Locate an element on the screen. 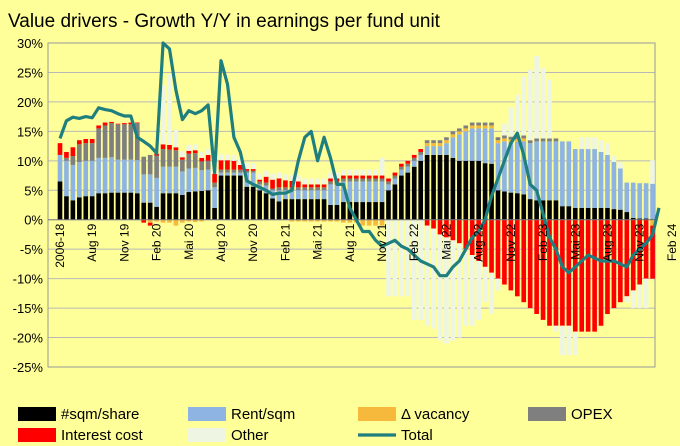  y-tick-label: -20% is located at coordinates (28, 338).